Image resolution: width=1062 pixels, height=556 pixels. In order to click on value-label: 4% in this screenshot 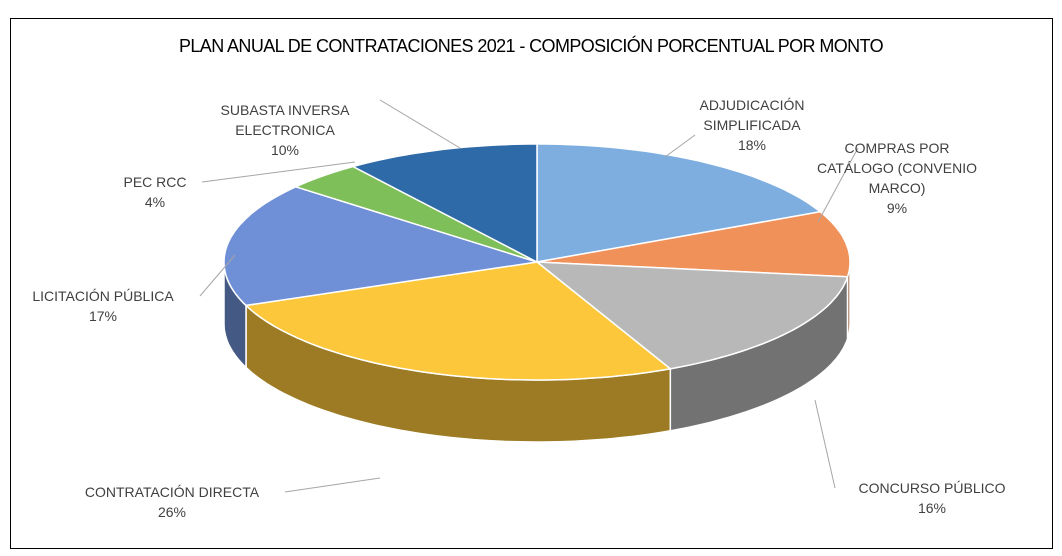, I will do `click(155, 202)`.